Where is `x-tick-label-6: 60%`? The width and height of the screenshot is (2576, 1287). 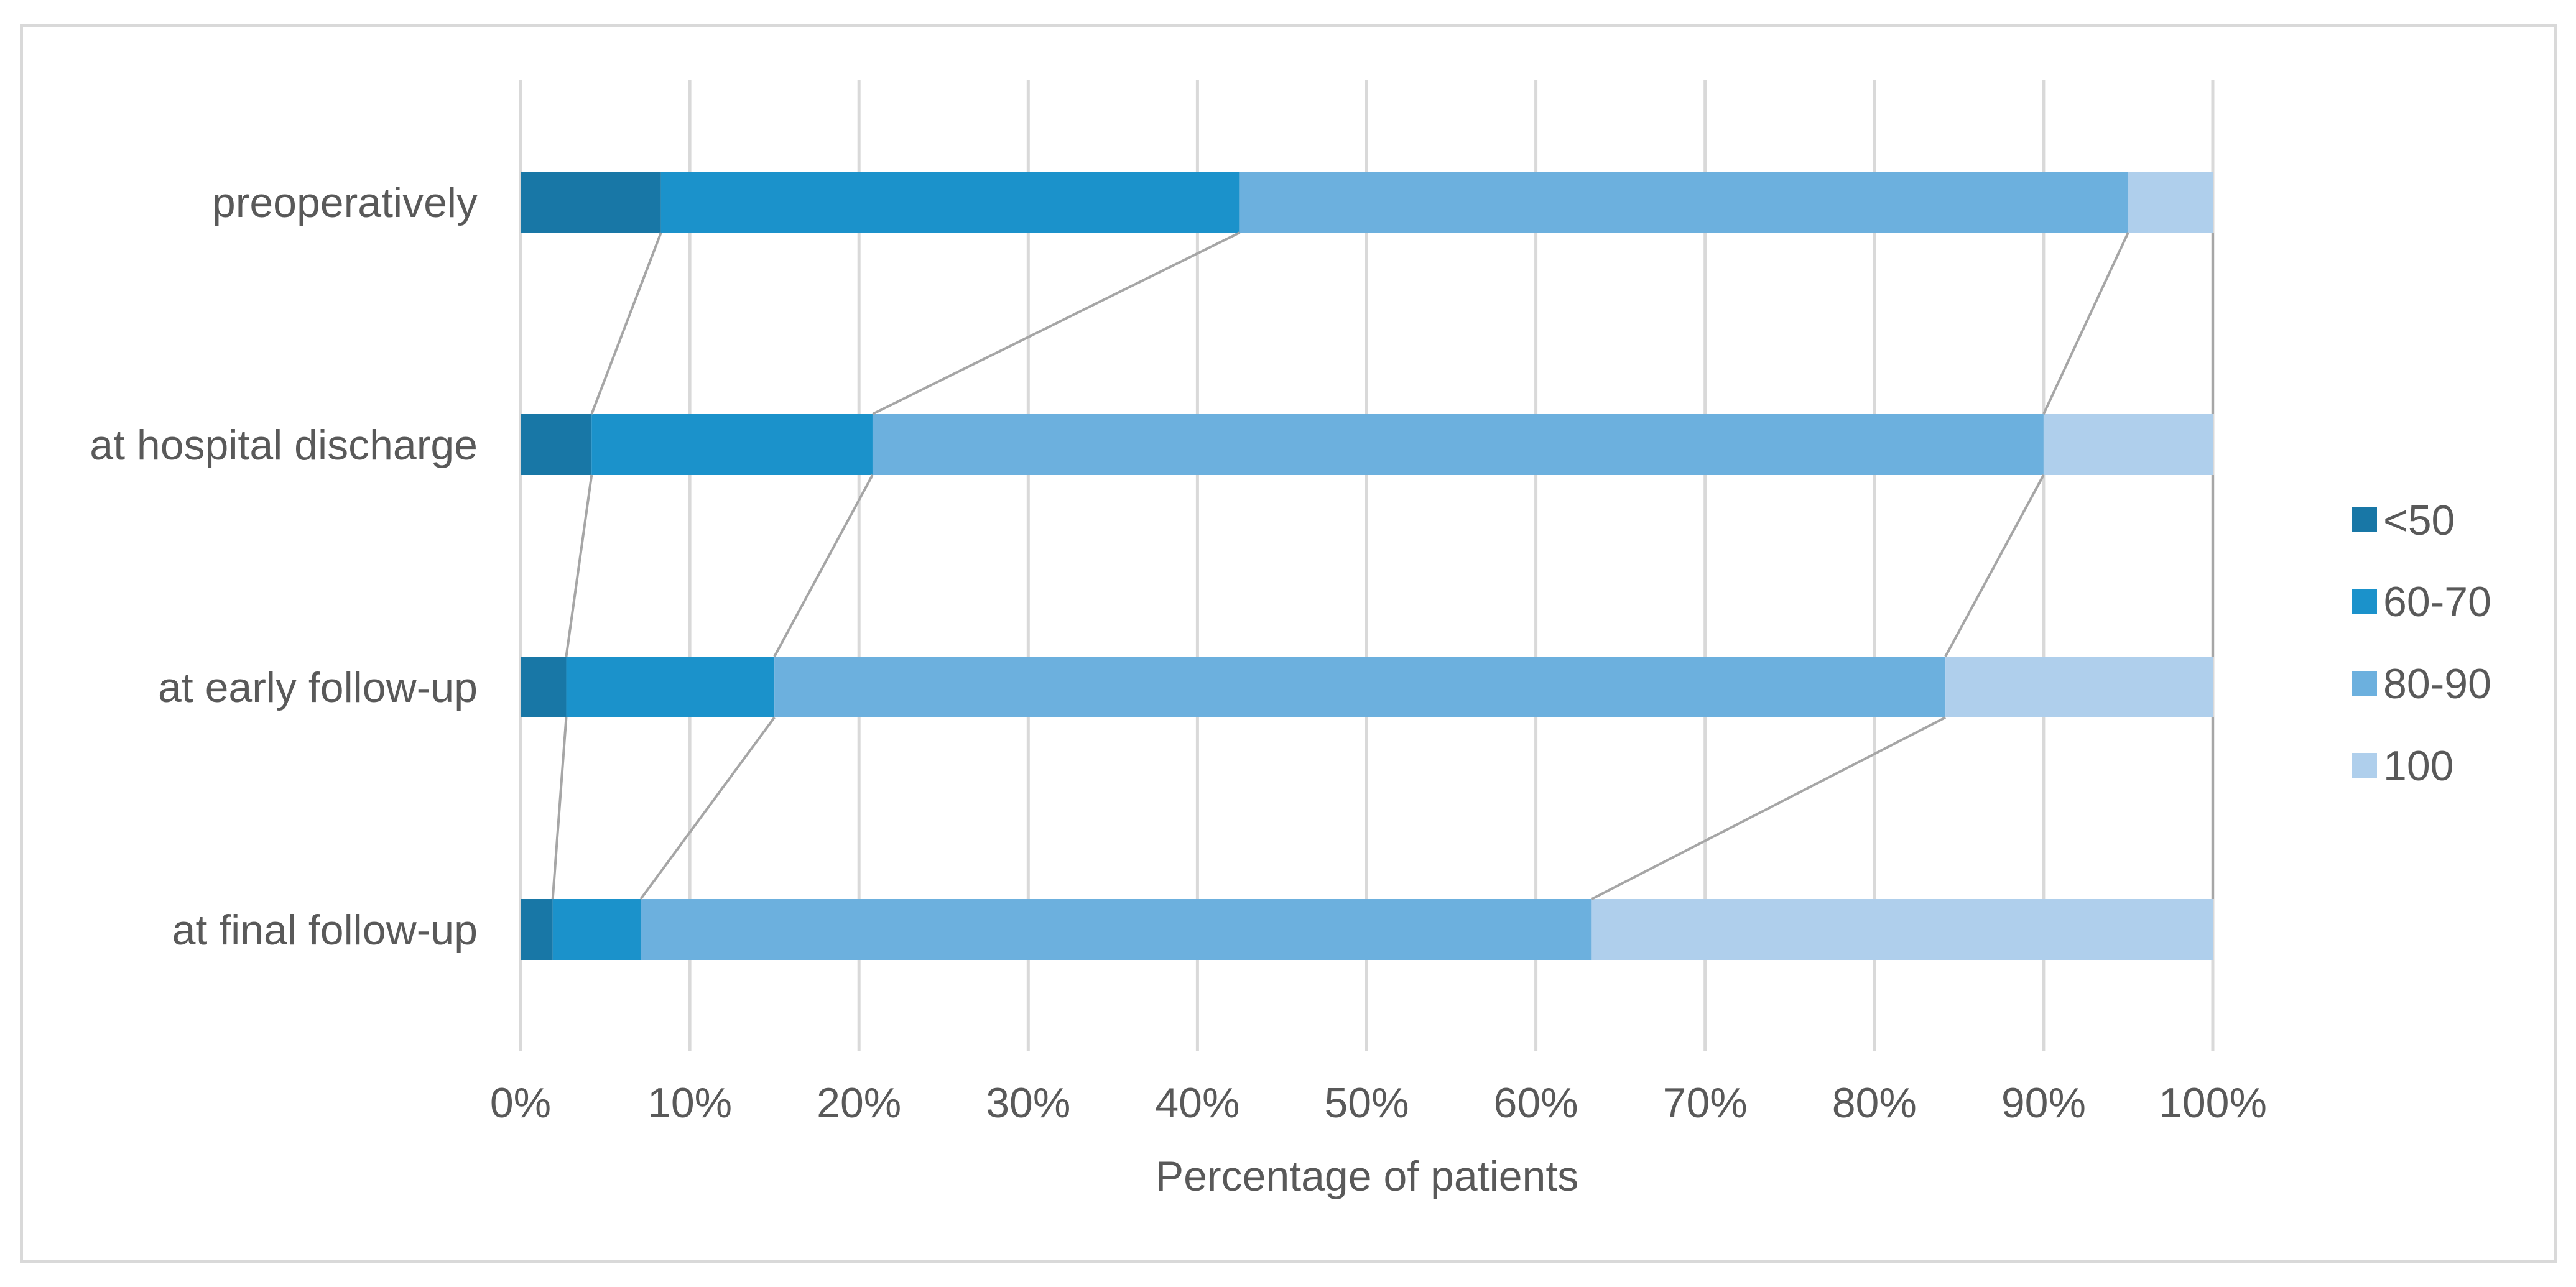
x-tick-label-6: 60% is located at coordinates (1536, 1103).